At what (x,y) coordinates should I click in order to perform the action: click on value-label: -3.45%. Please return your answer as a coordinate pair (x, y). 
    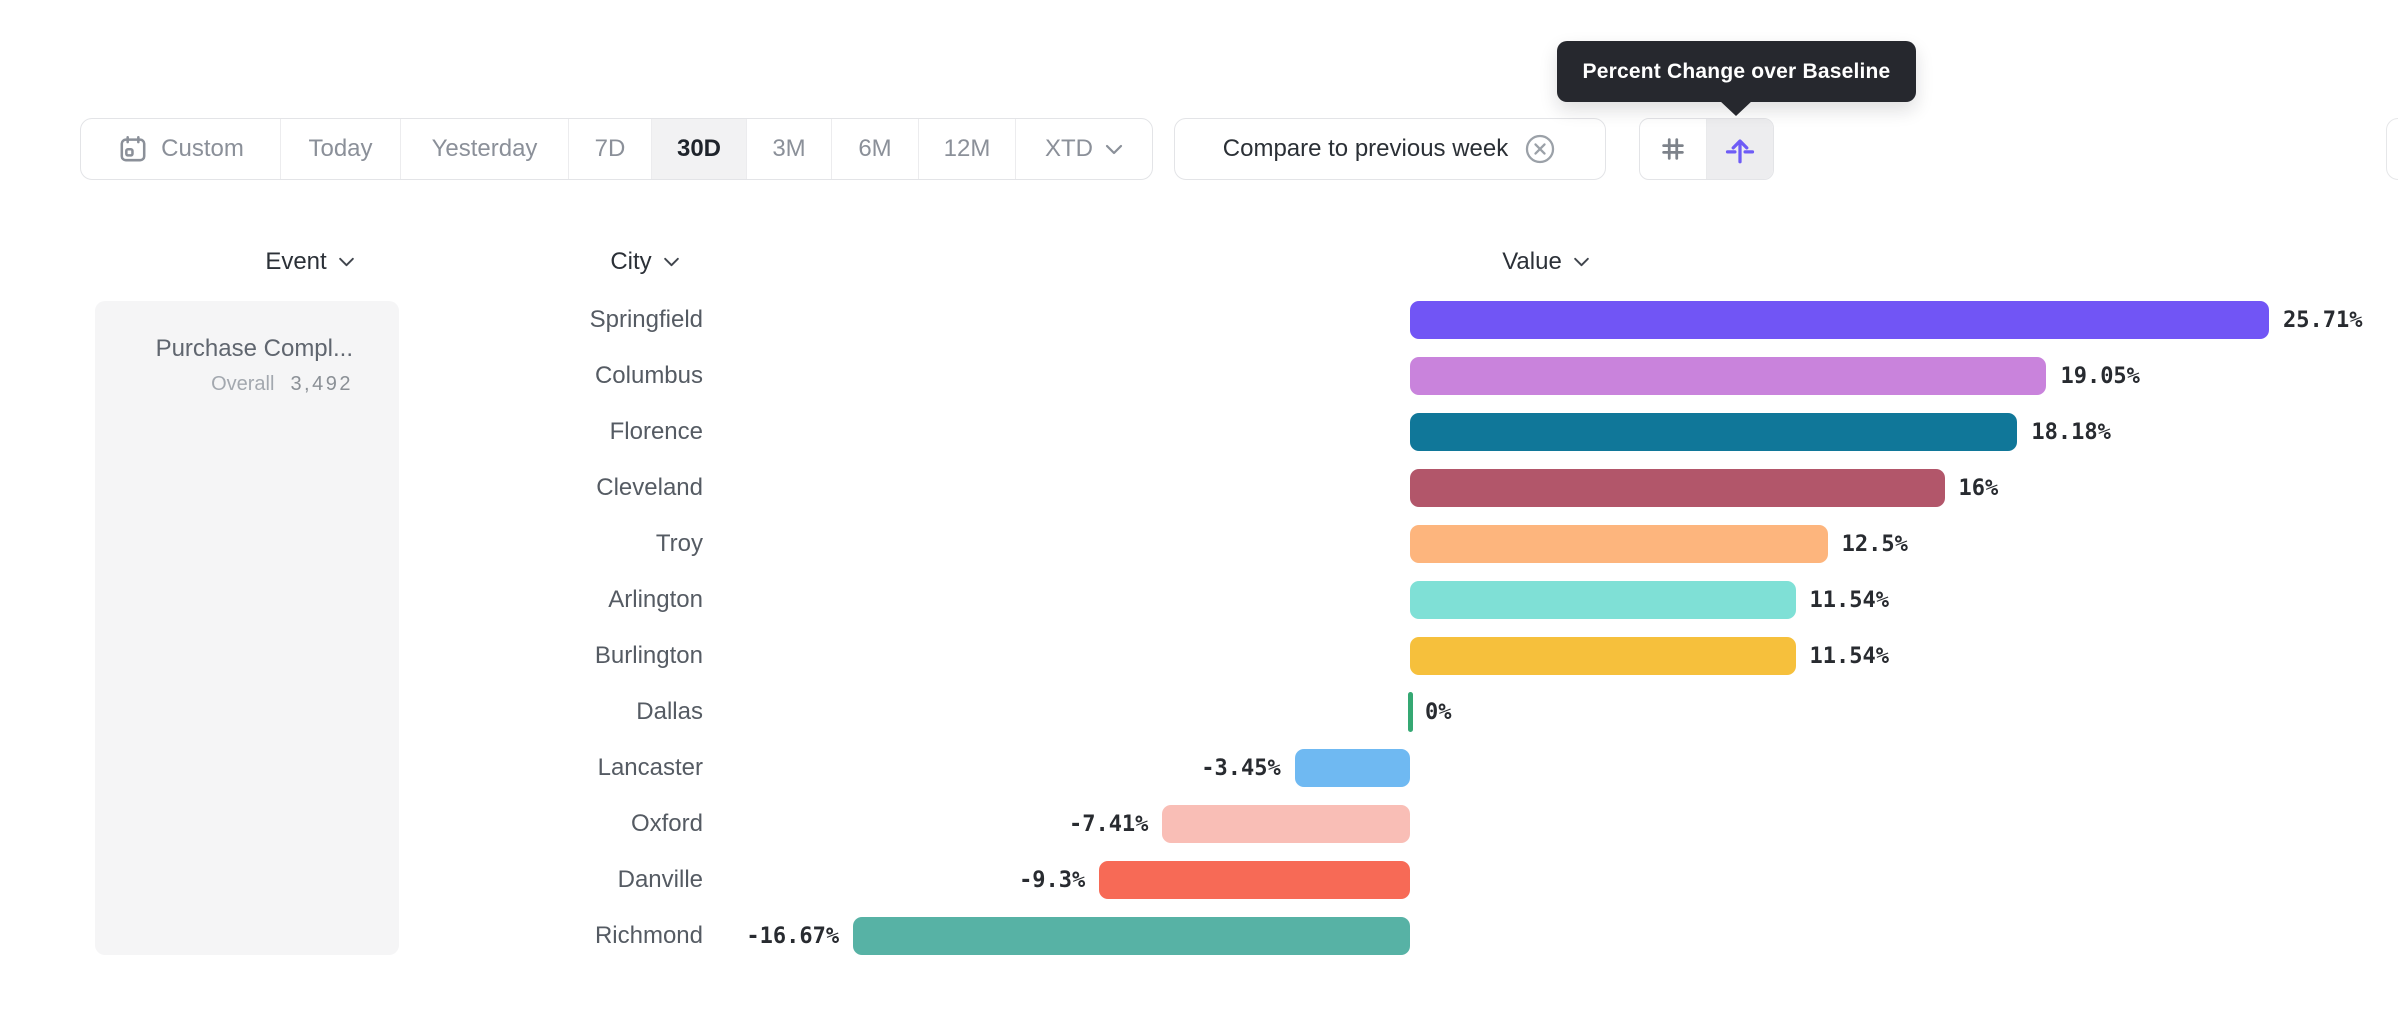
    Looking at the image, I should click on (1241, 768).